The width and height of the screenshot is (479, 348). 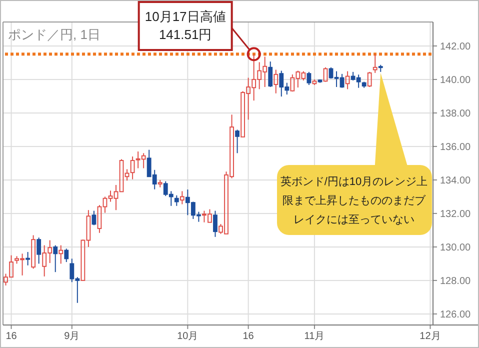 I want to click on x-tick-label: 10月, so click(x=187, y=336).